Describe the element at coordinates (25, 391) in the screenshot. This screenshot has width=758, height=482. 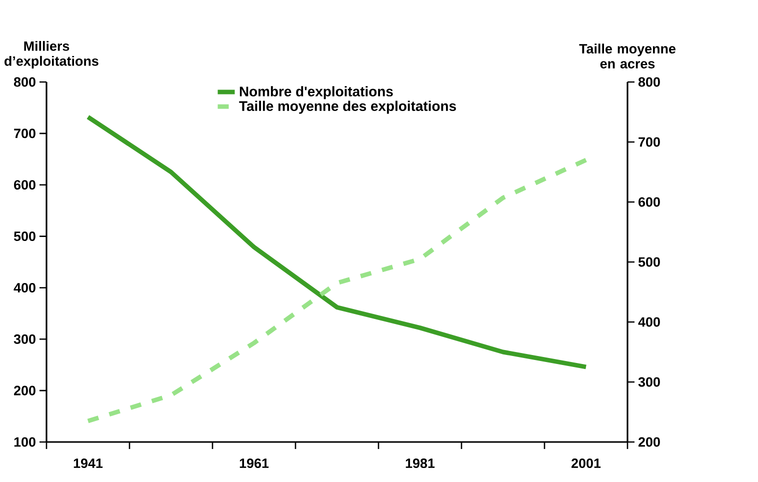
I see `y-tick-label: 200` at that location.